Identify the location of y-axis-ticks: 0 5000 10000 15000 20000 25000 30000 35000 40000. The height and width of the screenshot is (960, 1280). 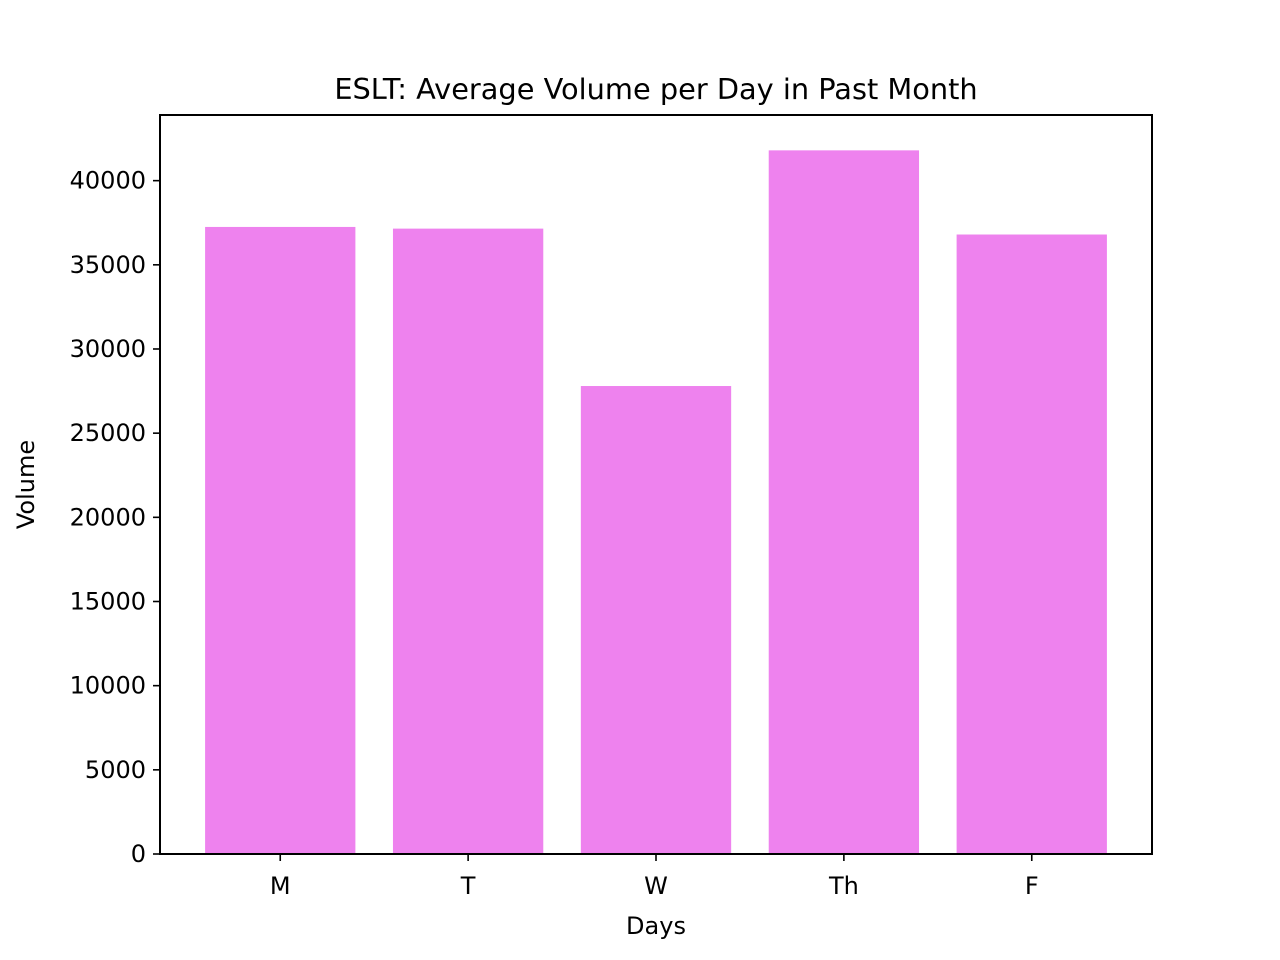
(115, 517).